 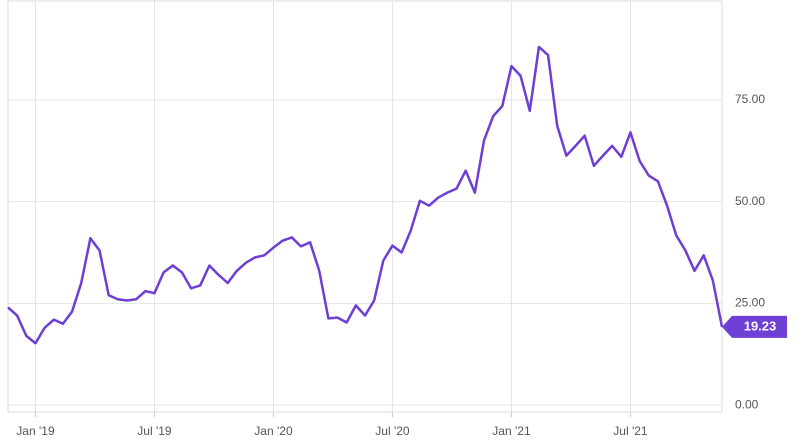 What do you see at coordinates (511, 431) in the screenshot?
I see `x-tick-label: Jan '21` at bounding box center [511, 431].